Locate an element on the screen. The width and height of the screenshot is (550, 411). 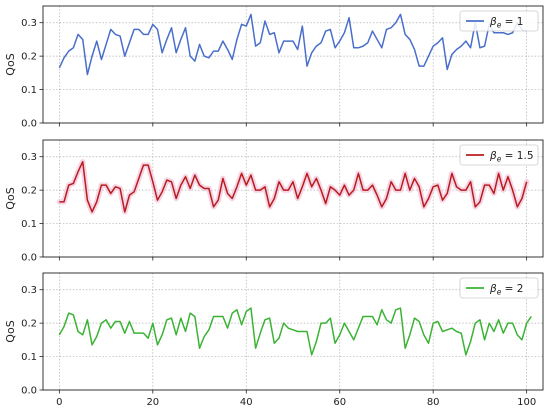
x-tick-label: 80 is located at coordinates (433, 402).